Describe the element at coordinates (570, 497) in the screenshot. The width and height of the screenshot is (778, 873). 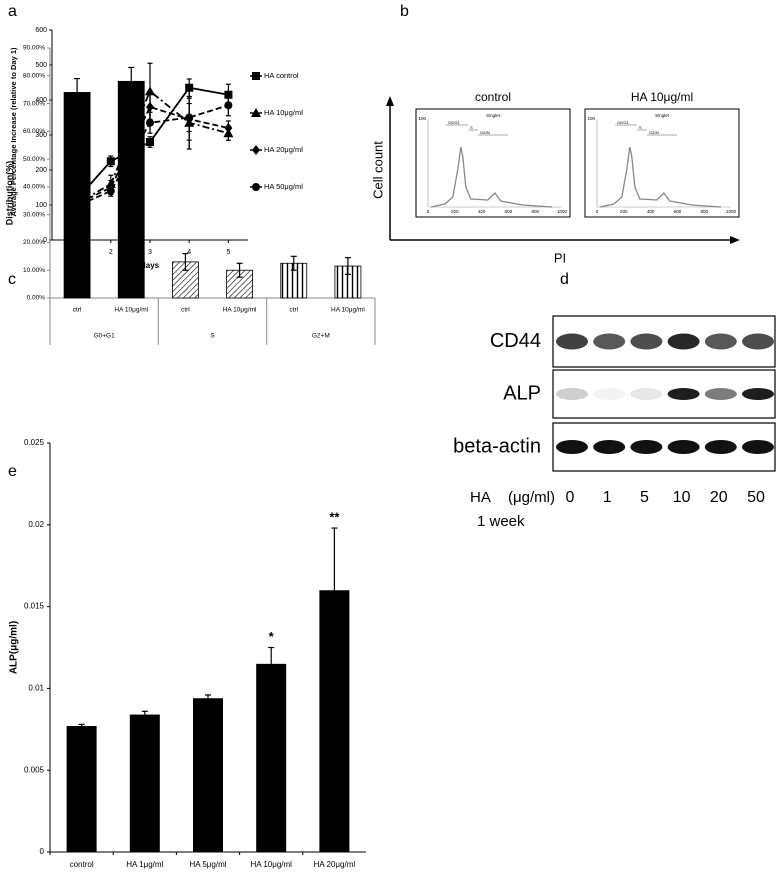
I see `dose-label: 0` at that location.